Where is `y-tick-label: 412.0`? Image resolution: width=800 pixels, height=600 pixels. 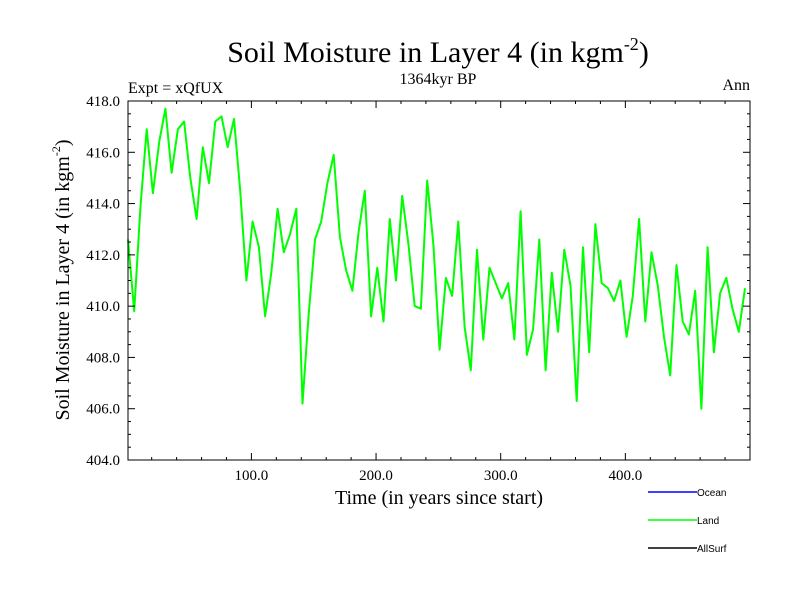 y-tick-label: 412.0 is located at coordinates (103, 256).